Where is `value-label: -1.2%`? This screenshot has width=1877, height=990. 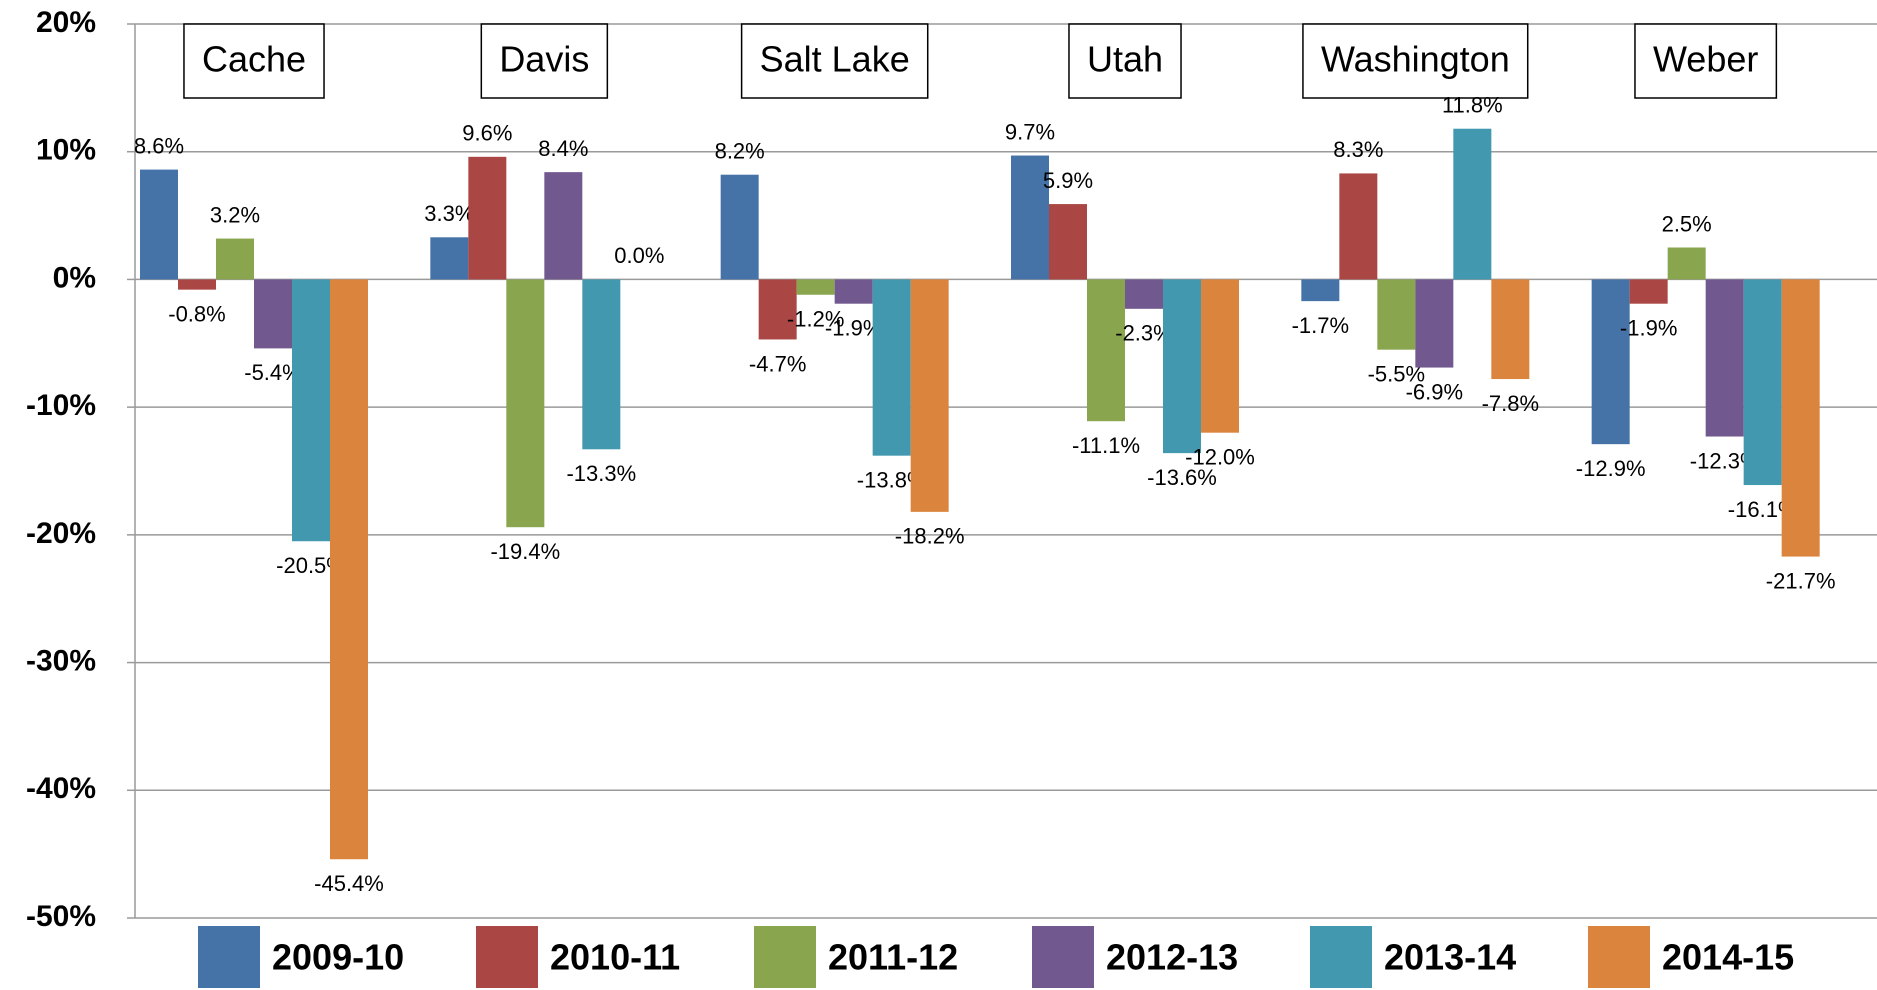 value-label: -1.2% is located at coordinates (815, 319).